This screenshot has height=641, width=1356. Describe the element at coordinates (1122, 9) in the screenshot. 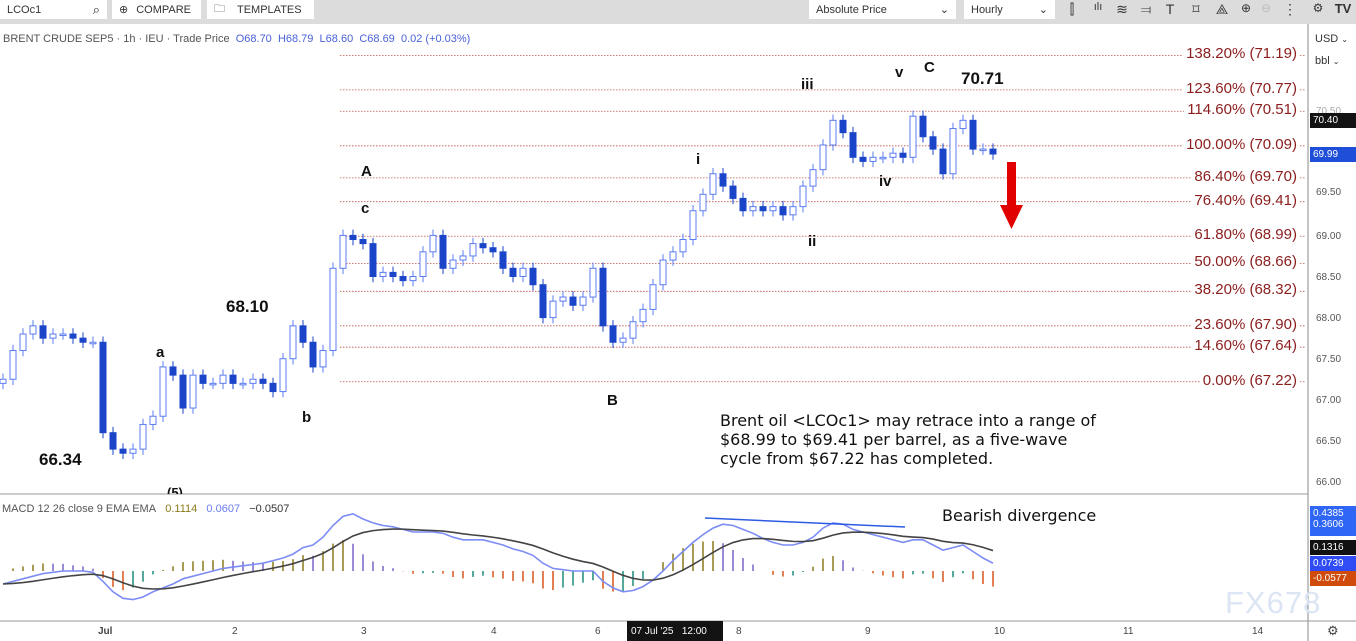

I see `studies-icon: ≋` at that location.